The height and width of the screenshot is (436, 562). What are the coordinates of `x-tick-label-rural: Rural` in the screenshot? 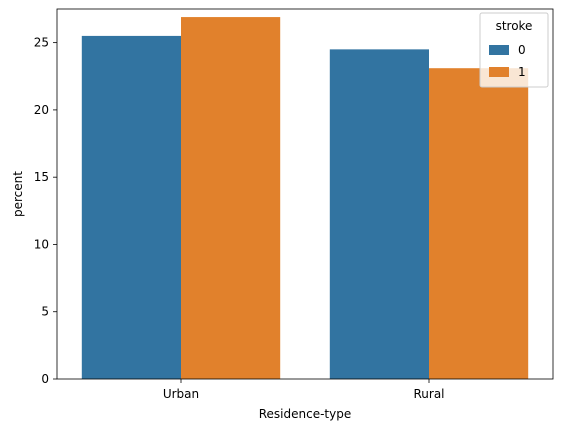 It's located at (428, 394).